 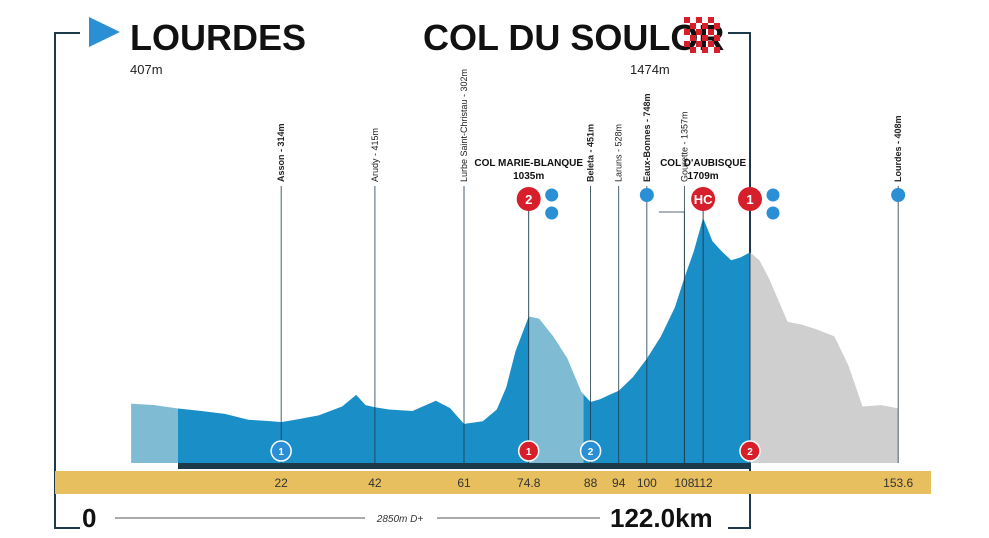 I want to click on checkered-flag-icon, so click(x=702, y=35).